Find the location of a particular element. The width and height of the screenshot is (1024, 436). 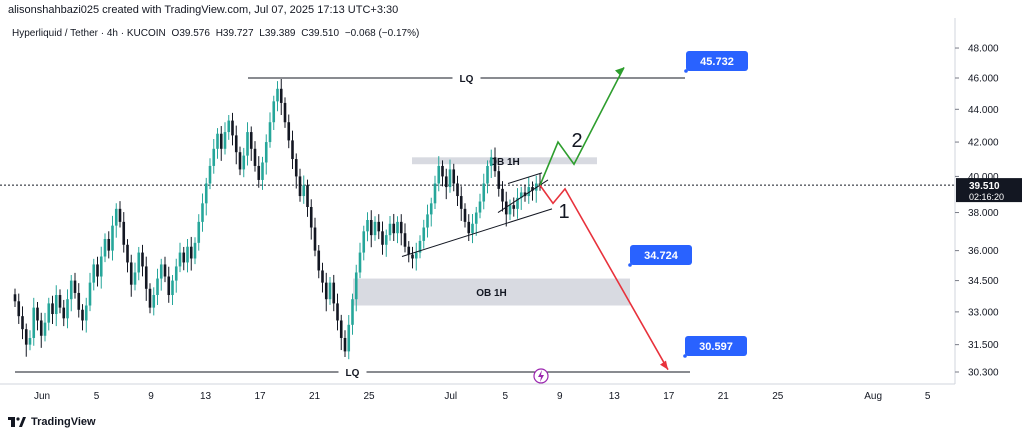

x-tick-label: Jul is located at coordinates (450, 396).